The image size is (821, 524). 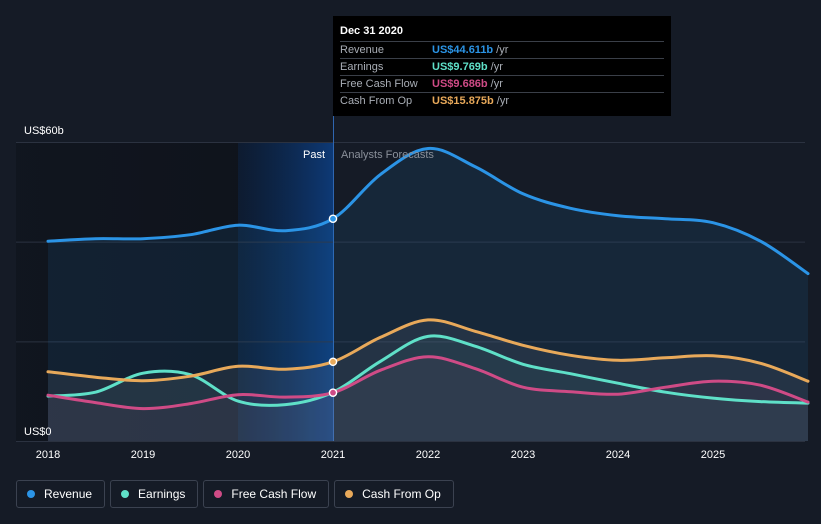 What do you see at coordinates (44, 131) in the screenshot?
I see `y-tick-label: US$60b` at bounding box center [44, 131].